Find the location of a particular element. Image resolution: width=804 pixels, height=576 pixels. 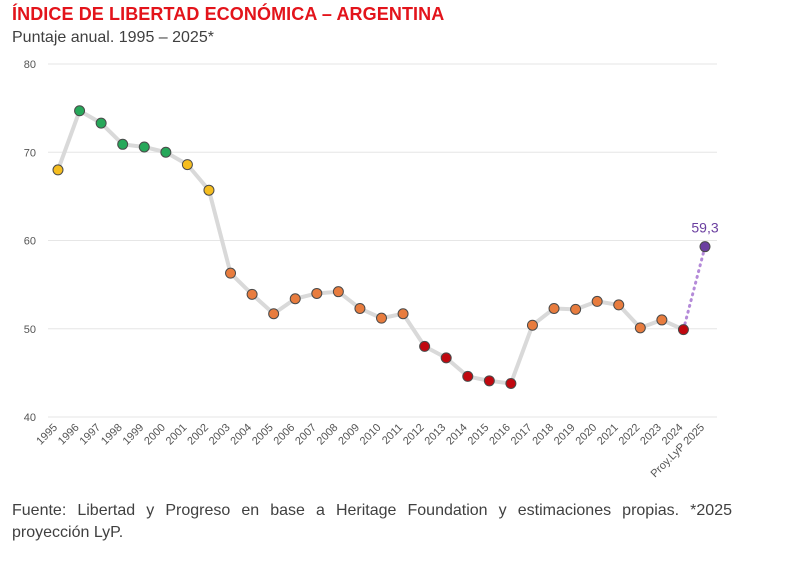

x-tick-label: 2012 is located at coordinates (414, 435).